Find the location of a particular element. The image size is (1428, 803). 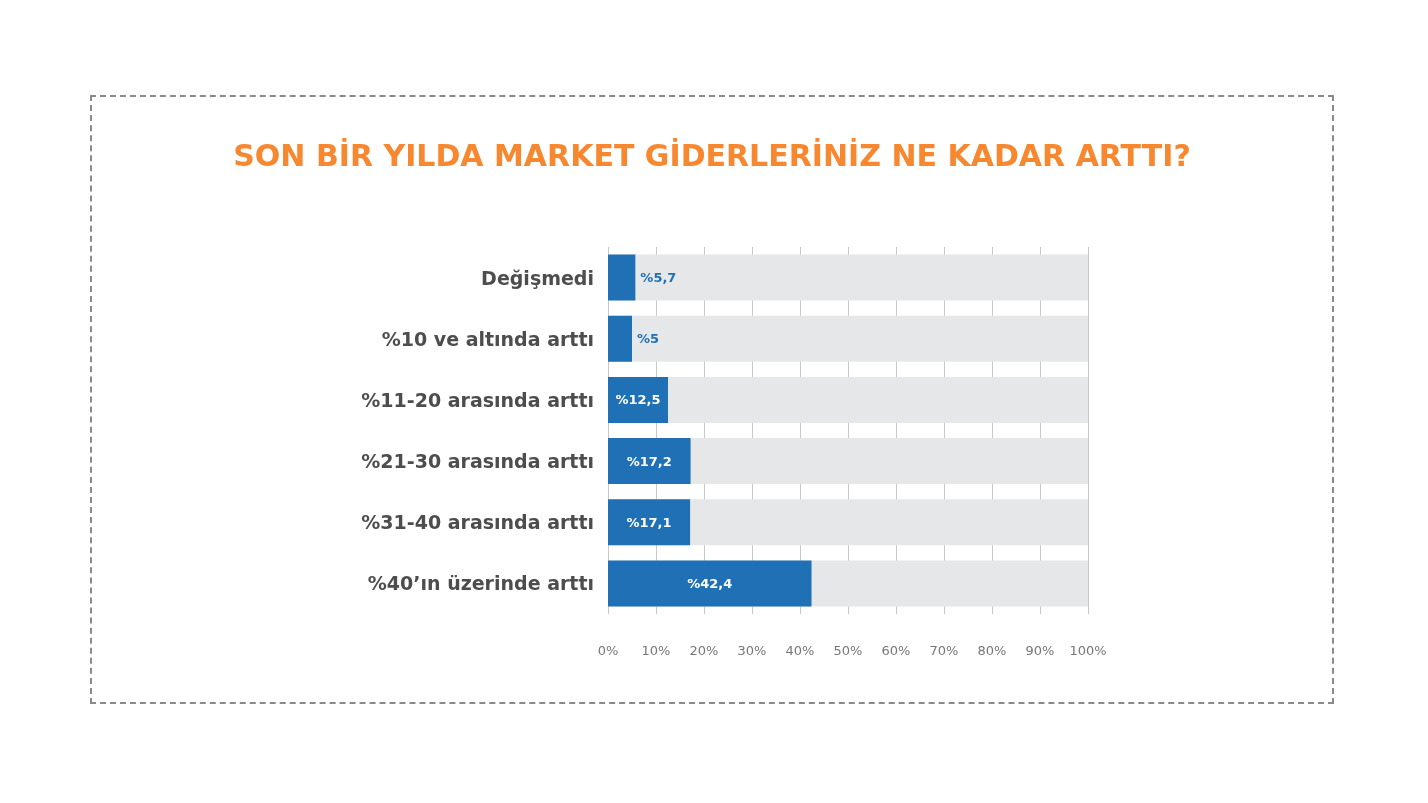

x-tick-label: 40% is located at coordinates (800, 650).